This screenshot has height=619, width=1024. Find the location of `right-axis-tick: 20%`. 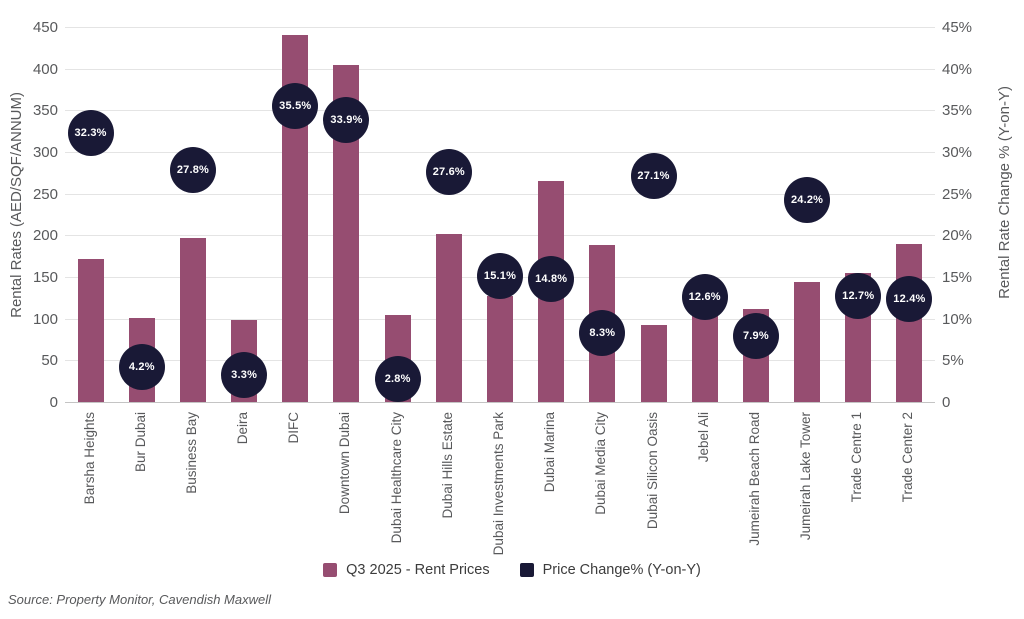

right-axis-tick: 20% is located at coordinates (957, 236).